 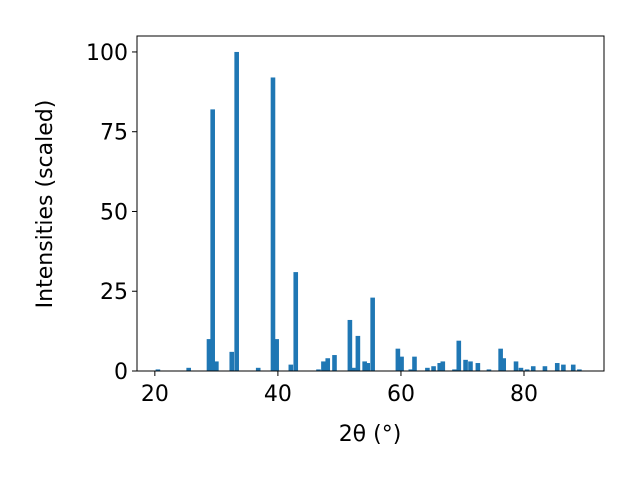 What do you see at coordinates (45, 204) in the screenshot?
I see `y-axis-label: Intensities (scaled)` at bounding box center [45, 204].